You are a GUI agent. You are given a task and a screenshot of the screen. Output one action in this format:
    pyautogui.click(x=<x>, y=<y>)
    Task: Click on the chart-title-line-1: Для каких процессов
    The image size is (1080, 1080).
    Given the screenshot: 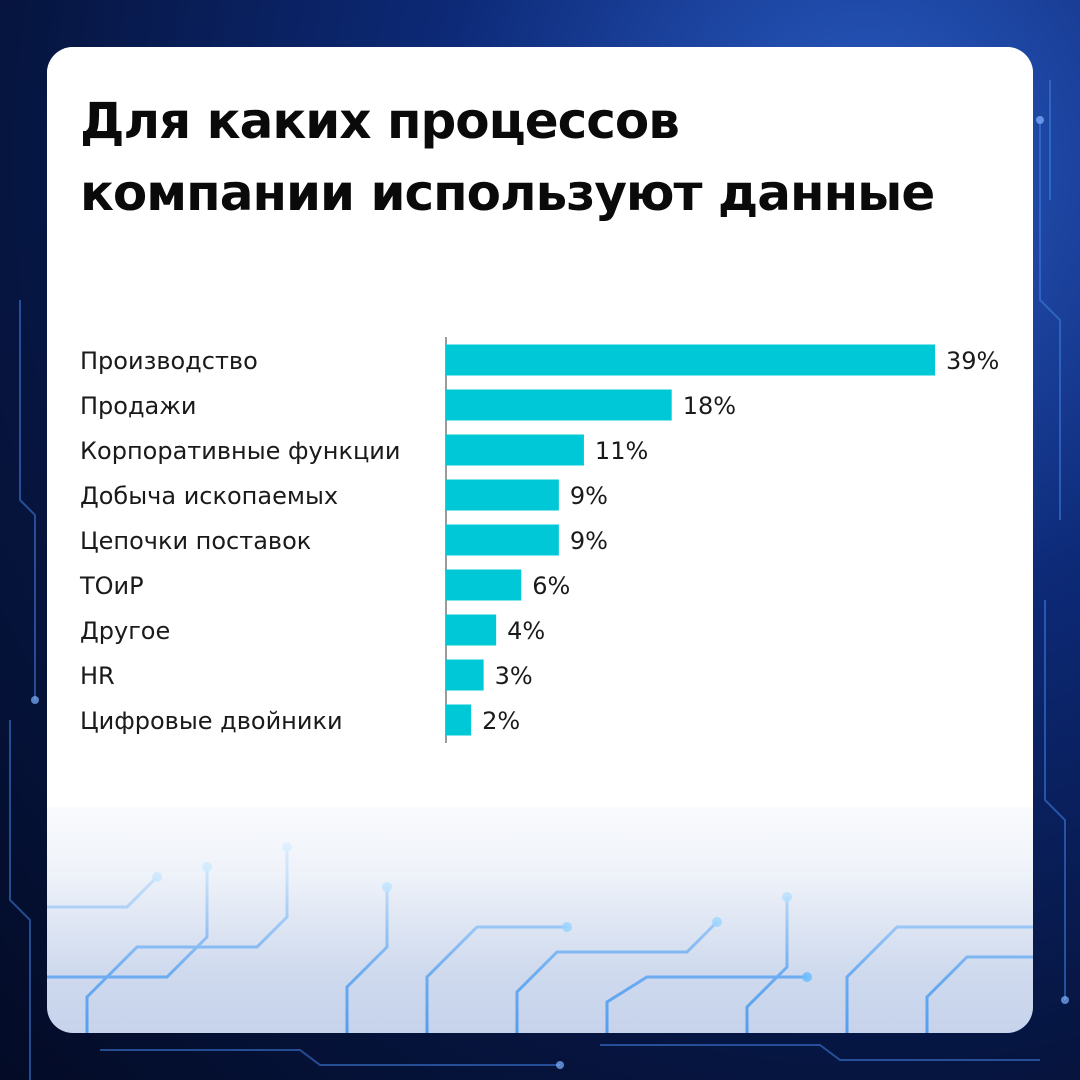 What is the action you would take?
    pyautogui.click(x=380, y=121)
    